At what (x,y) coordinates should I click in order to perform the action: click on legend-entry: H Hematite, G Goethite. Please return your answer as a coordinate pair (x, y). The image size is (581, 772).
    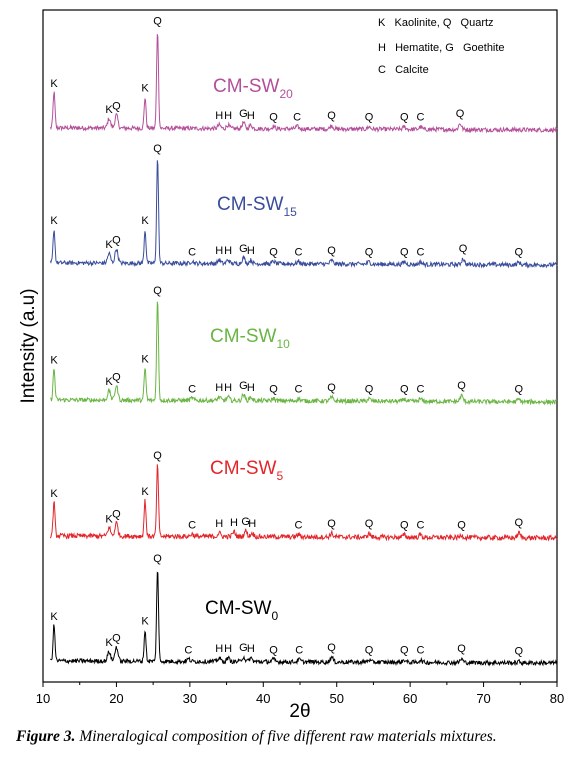
    Looking at the image, I should click on (441, 48).